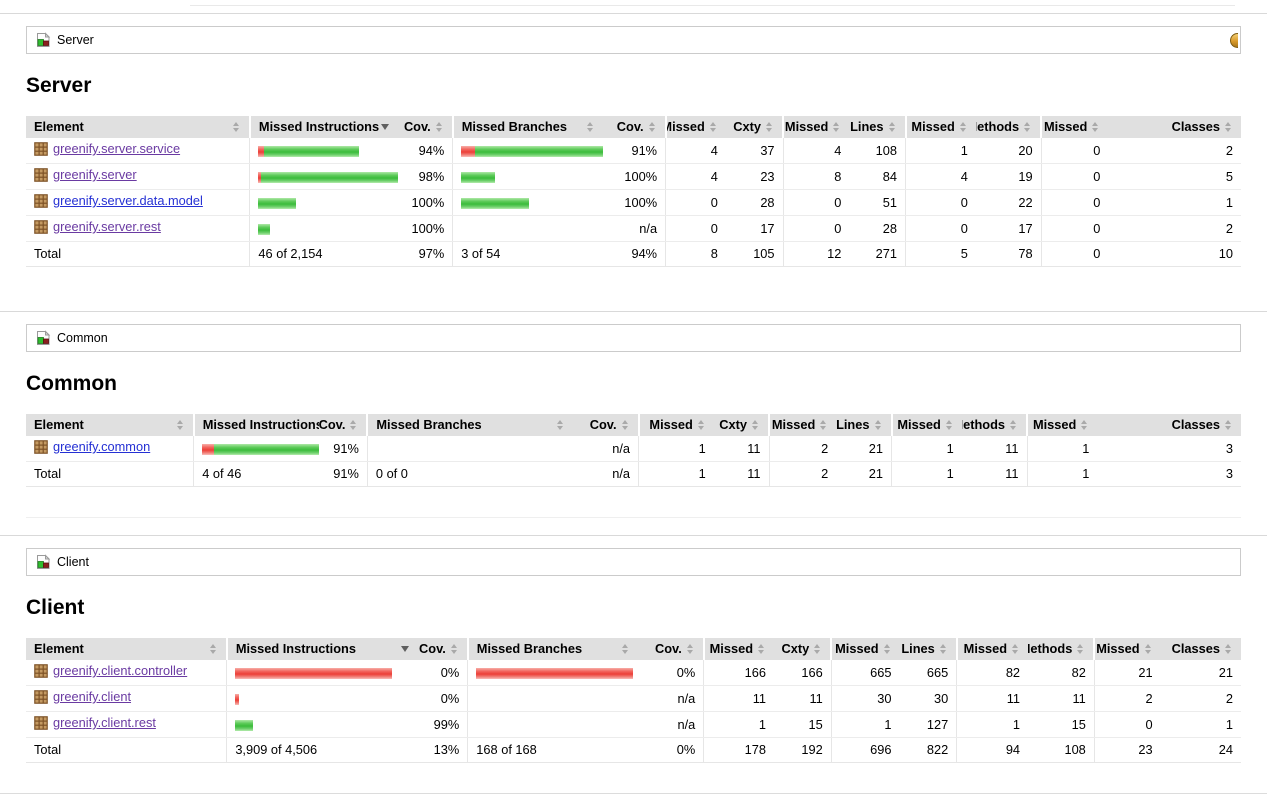  I want to click on package-link: greenify.common, so click(92, 447).